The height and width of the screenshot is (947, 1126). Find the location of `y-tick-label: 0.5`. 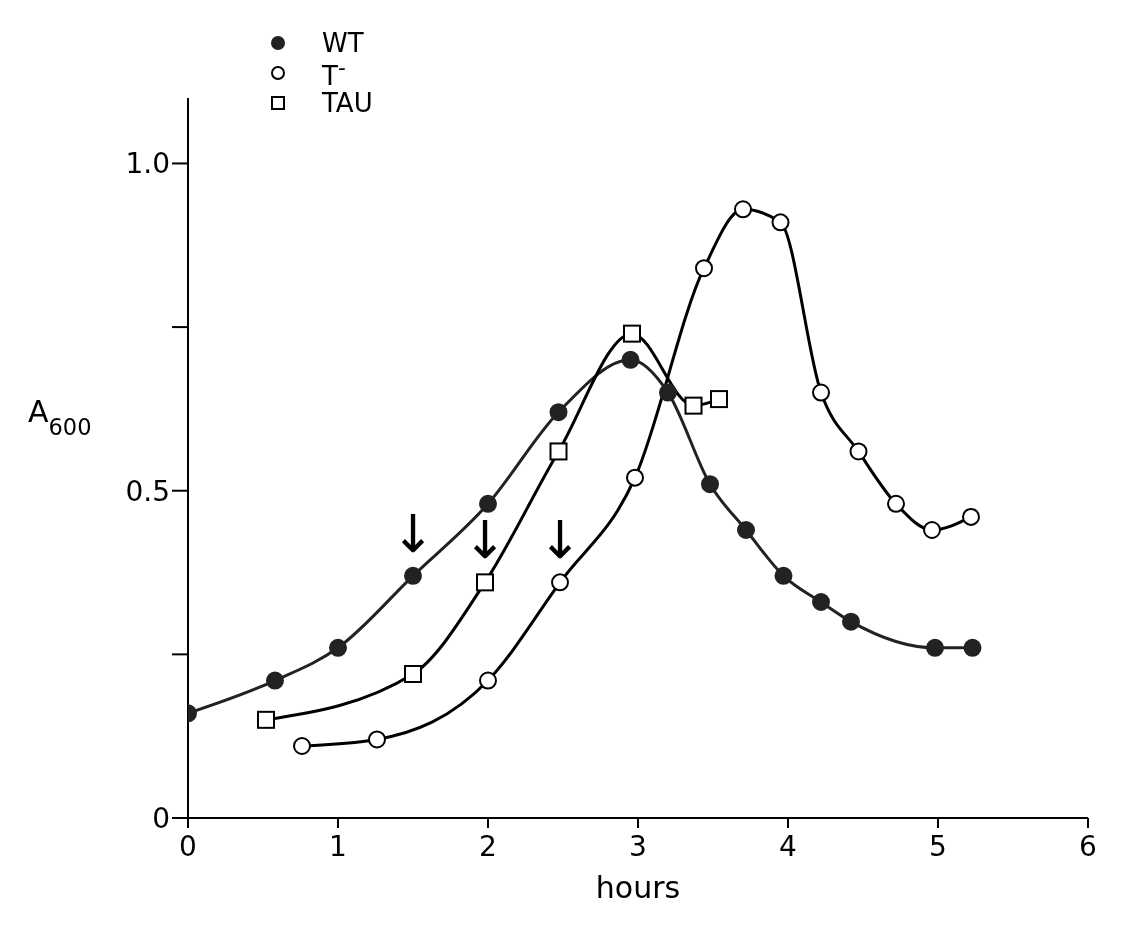

y-tick-label: 0.5 is located at coordinates (147, 491).